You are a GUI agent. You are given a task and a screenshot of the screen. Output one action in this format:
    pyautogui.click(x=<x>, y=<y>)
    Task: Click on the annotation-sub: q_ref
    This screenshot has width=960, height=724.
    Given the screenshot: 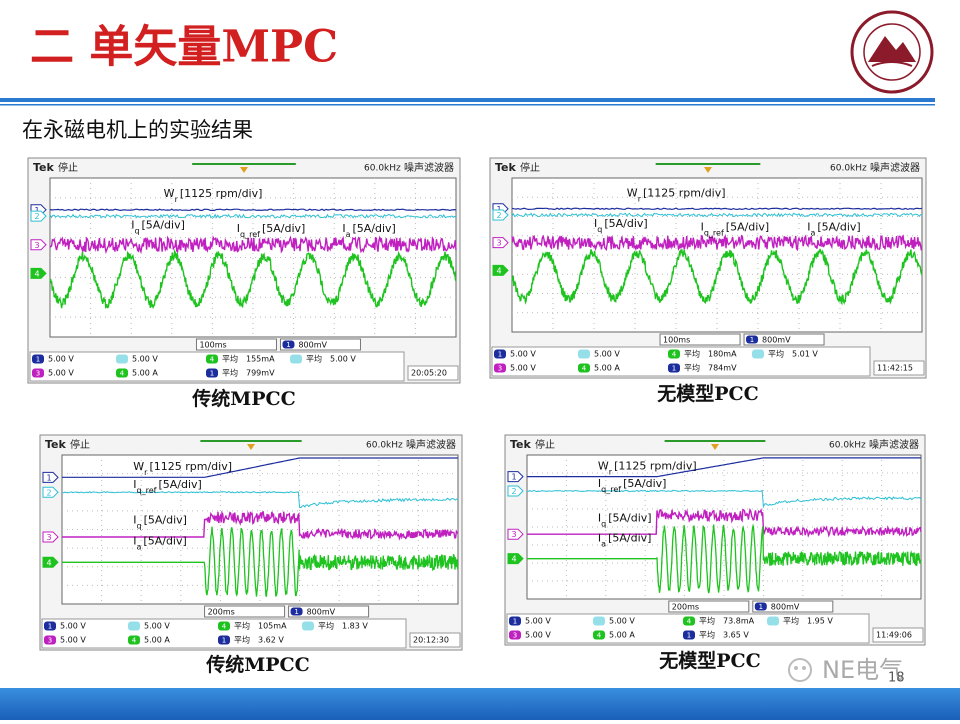 What is the action you would take?
    pyautogui.click(x=714, y=232)
    